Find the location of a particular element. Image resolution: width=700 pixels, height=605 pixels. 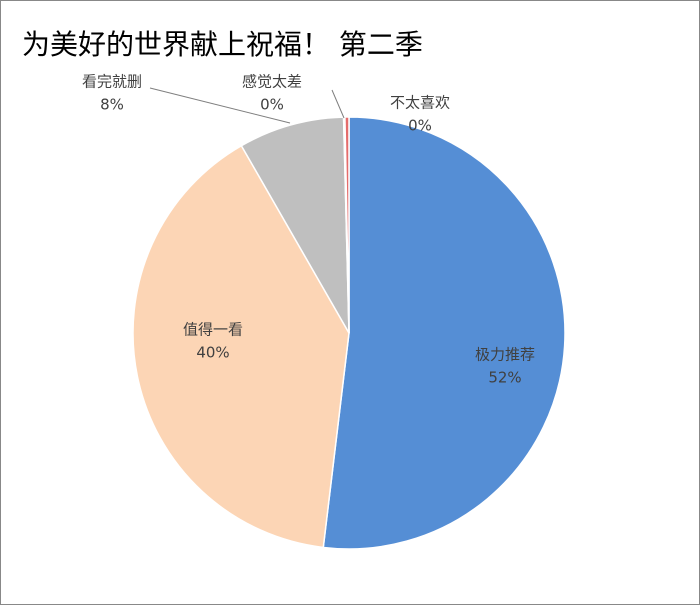

data-label-value: 40% is located at coordinates (212, 353).